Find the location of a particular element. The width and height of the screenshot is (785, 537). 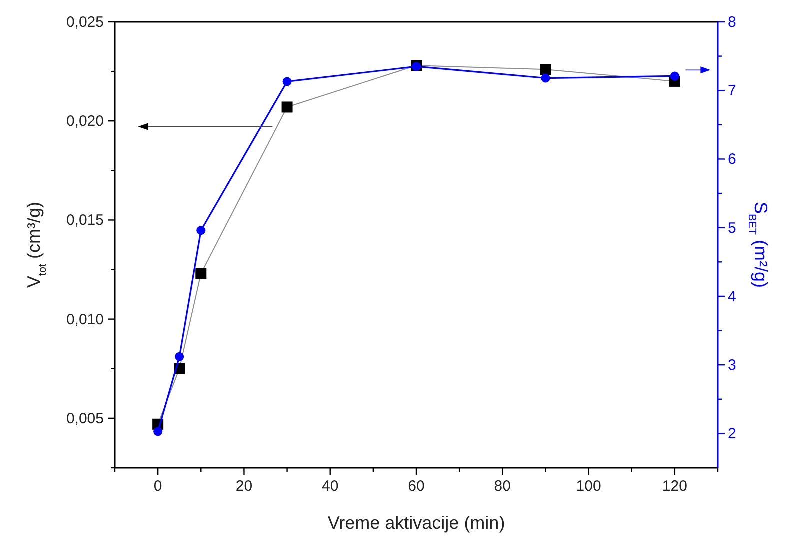

x-tick-label: 100 is located at coordinates (589, 486).